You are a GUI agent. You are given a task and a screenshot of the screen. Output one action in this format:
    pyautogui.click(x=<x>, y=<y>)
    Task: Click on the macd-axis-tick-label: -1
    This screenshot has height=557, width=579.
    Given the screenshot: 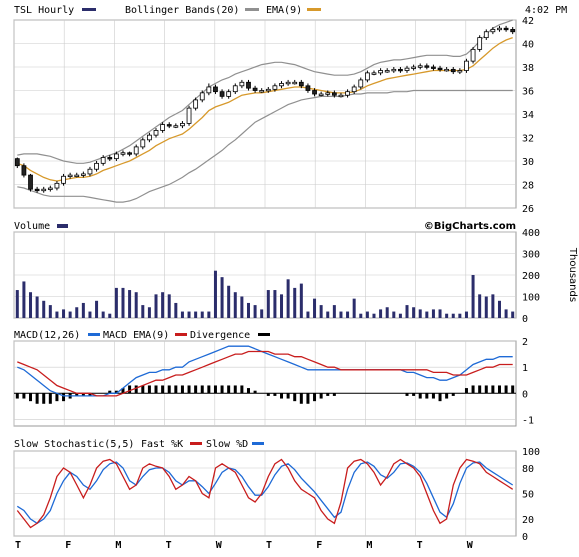 What is the action you would take?
    pyautogui.click(x=528, y=420)
    